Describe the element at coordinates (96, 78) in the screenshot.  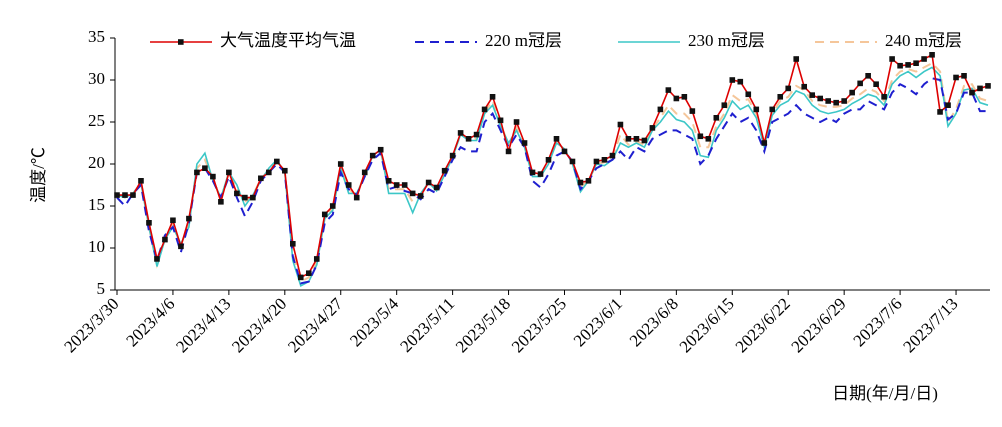
I see `y-tick-label: 30` at that location.